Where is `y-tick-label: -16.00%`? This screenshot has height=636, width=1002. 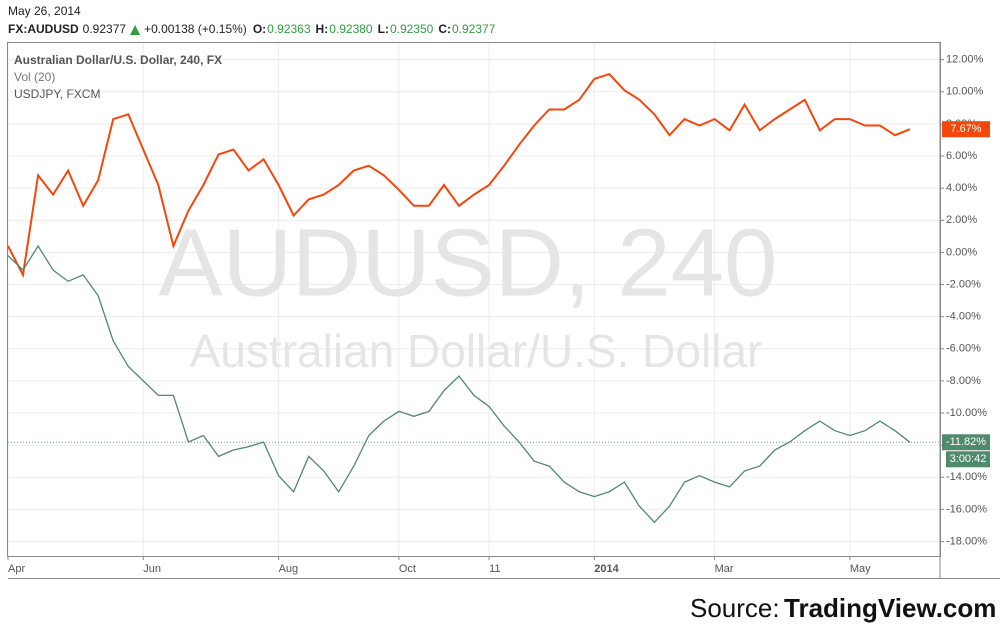
y-tick-label: -16.00% is located at coordinates (966, 509).